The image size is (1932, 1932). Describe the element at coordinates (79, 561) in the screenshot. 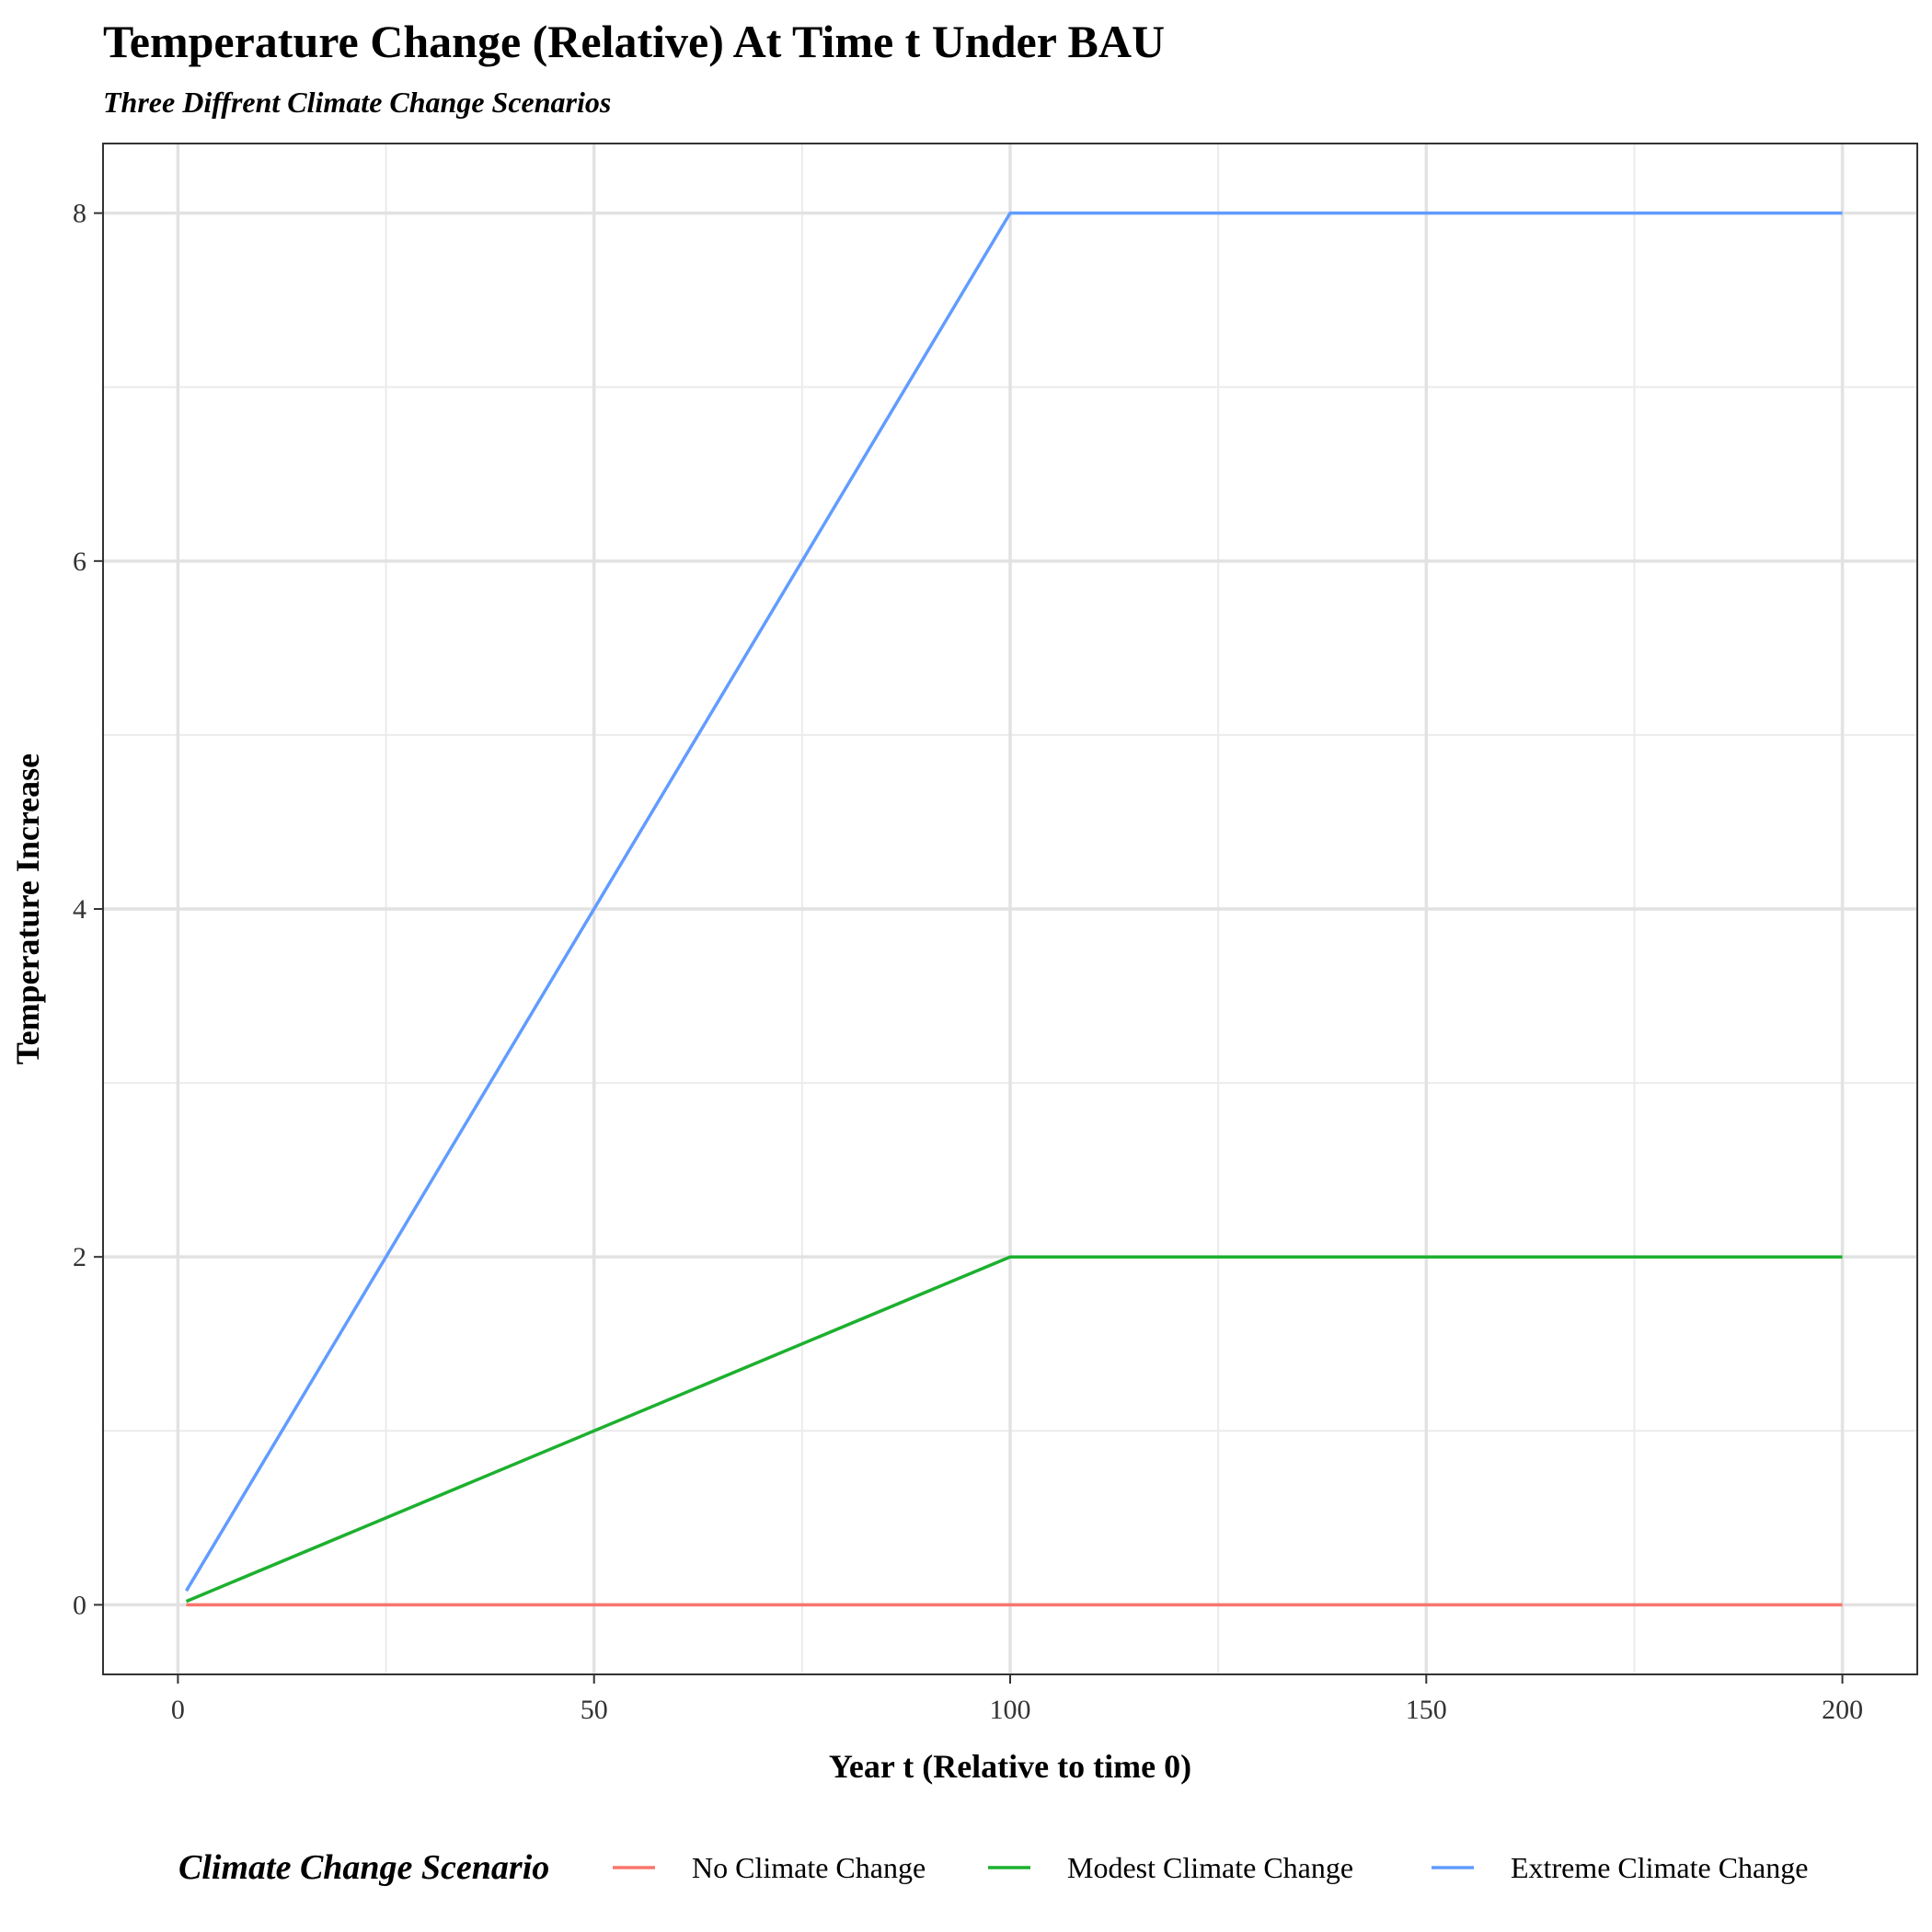

I see `y-tick-label: 6` at that location.